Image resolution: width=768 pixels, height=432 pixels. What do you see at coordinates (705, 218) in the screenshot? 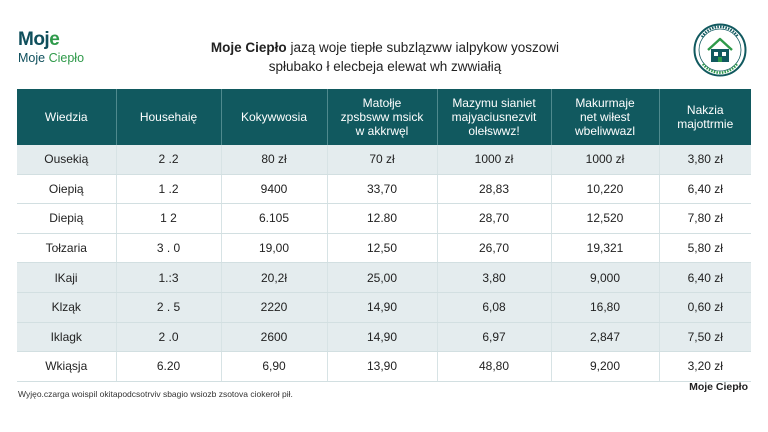
I see `table-cell: 7,80 zł` at bounding box center [705, 218].